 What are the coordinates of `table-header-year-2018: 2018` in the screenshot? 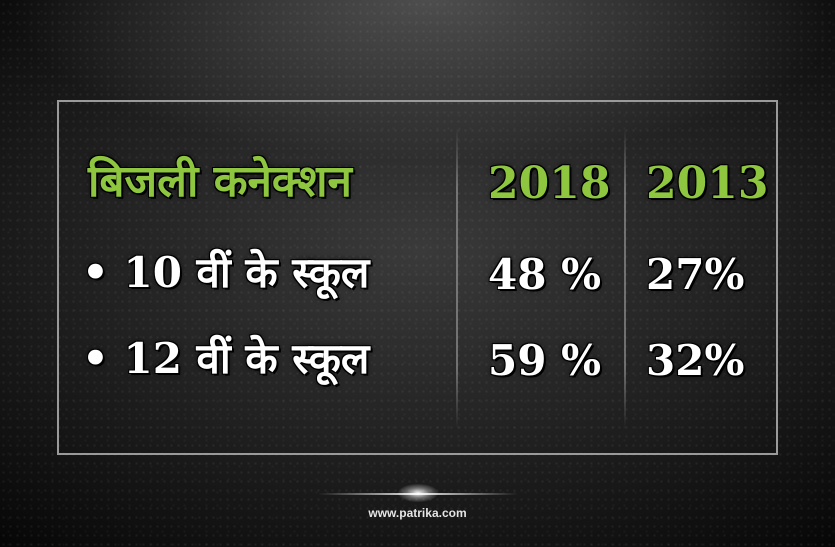 It's located at (549, 183).